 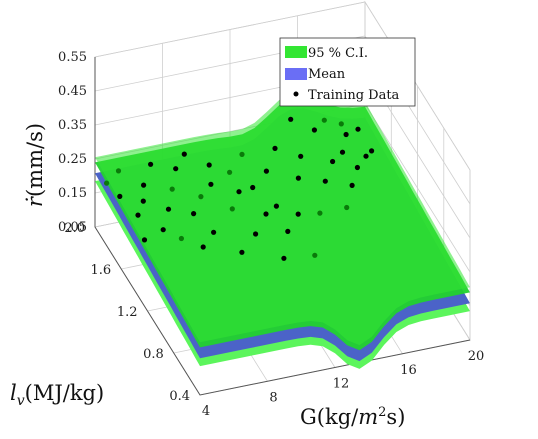 What do you see at coordinates (408, 370) in the screenshot?
I see `x-tick-label: 16` at bounding box center [408, 370].